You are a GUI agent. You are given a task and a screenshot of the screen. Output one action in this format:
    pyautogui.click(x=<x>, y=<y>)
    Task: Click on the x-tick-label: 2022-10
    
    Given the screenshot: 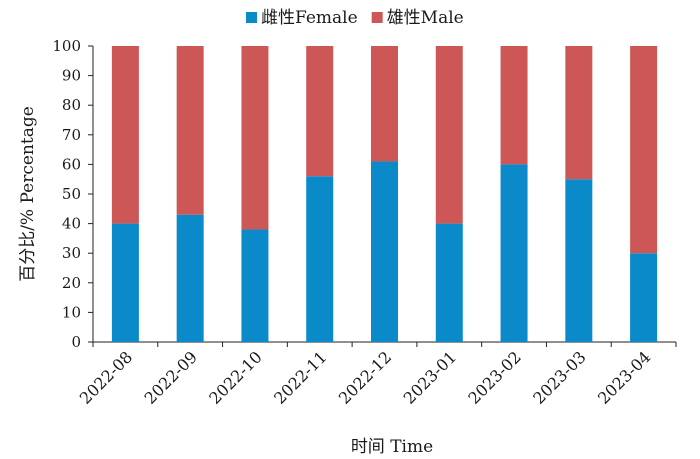 What is the action you would take?
    pyautogui.click(x=235, y=377)
    